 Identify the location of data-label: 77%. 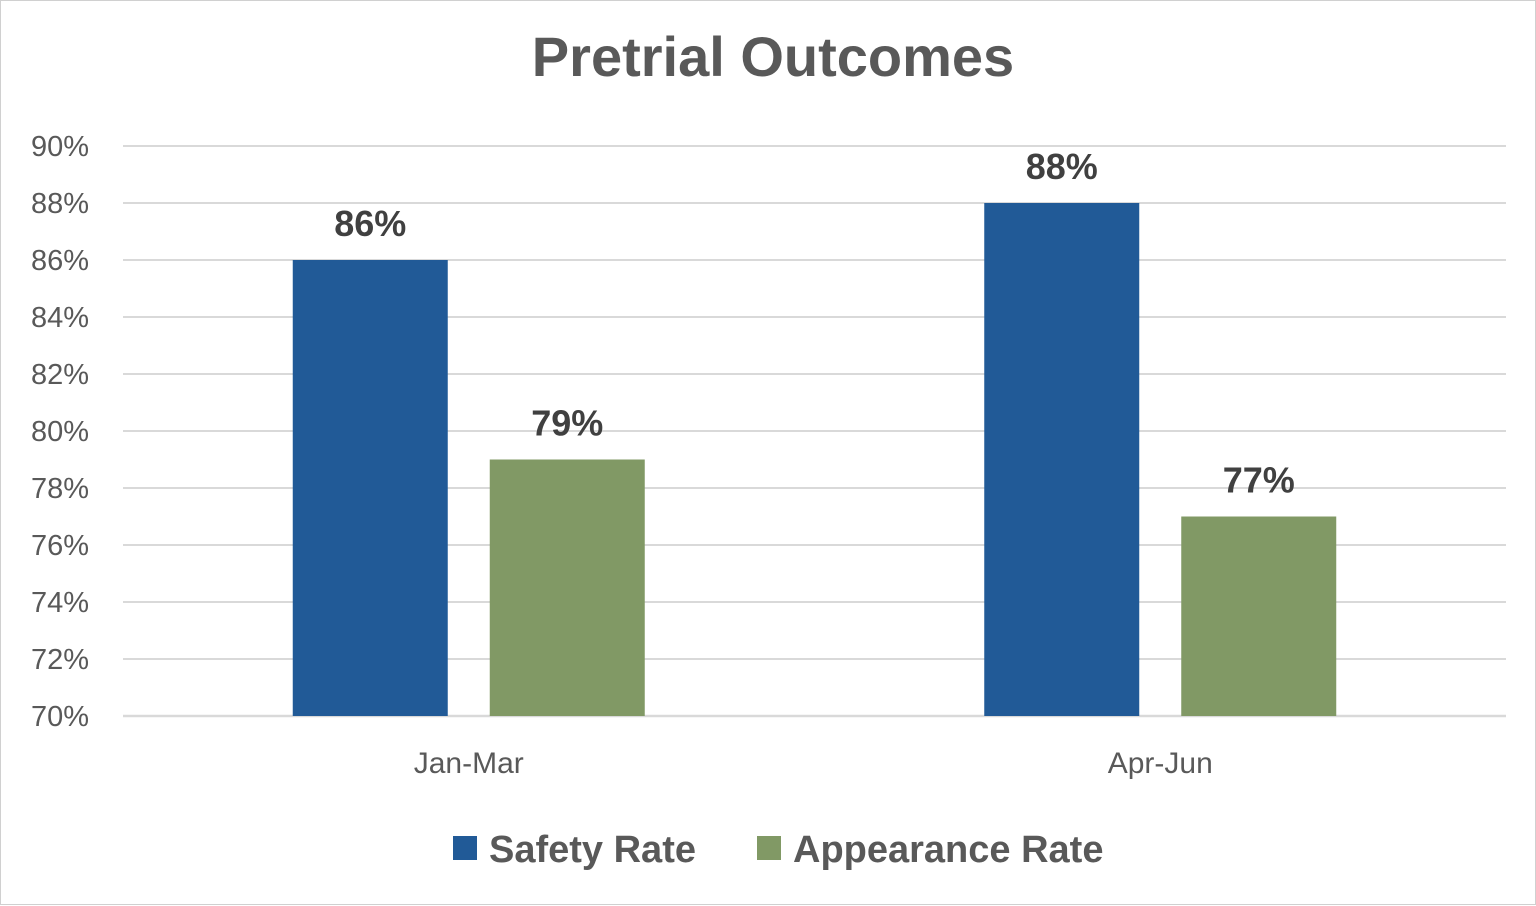
(1259, 480).